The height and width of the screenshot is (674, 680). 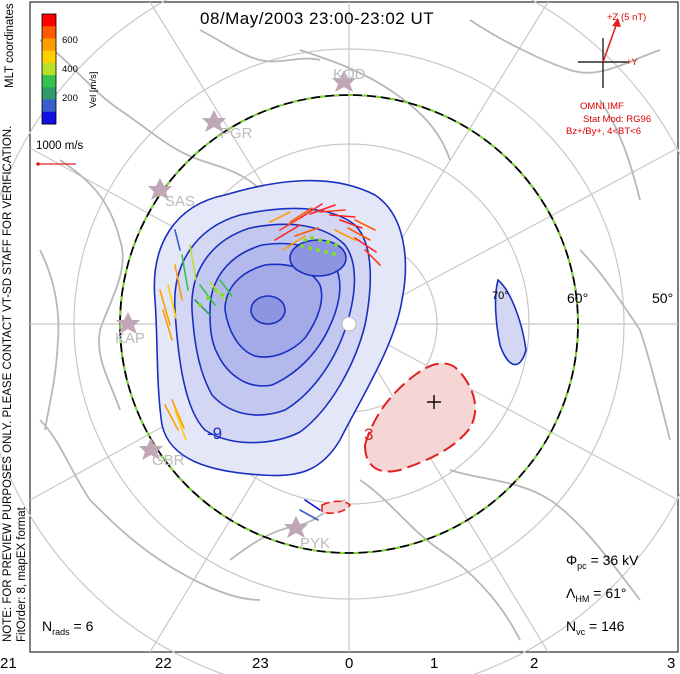 I want to click on contour-label-positive: 3, so click(x=369, y=434).